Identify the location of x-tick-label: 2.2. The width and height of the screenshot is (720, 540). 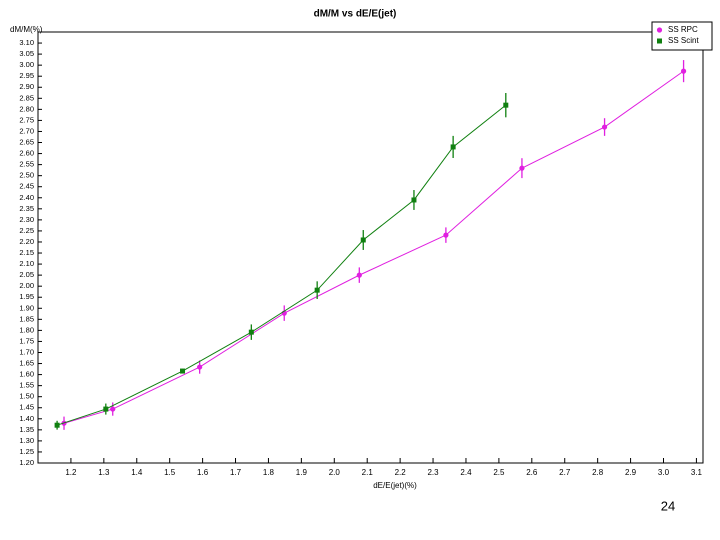
(401, 472).